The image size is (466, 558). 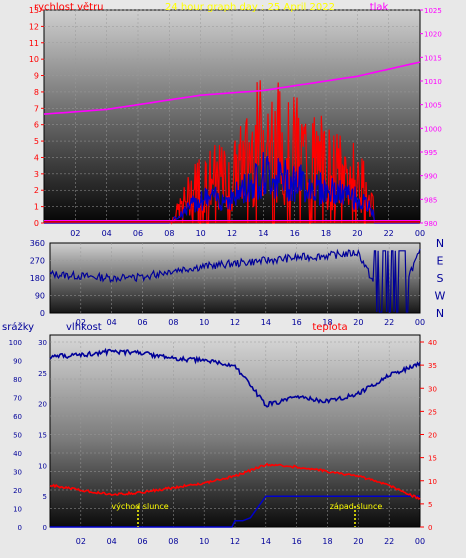 I want to click on tick-label: 70, so click(x=17, y=399).